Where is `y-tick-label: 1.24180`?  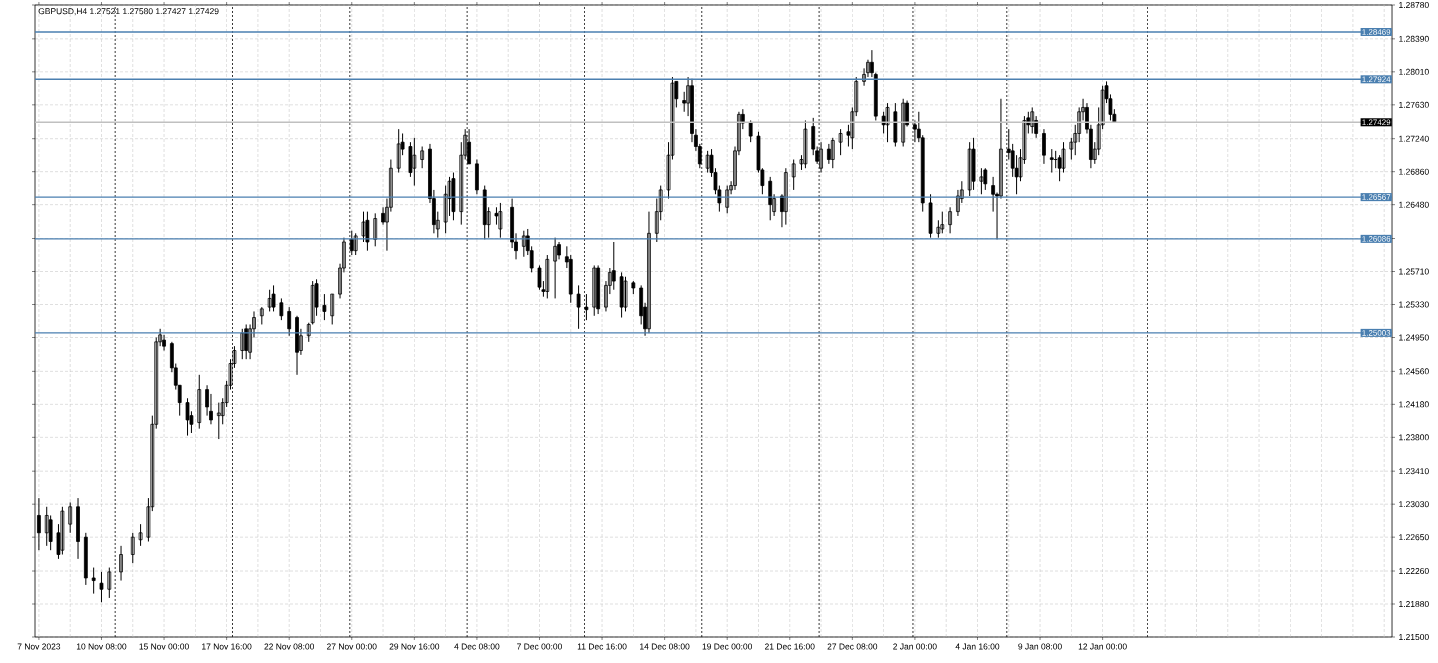
y-tick-label: 1.24180 is located at coordinates (1414, 404).